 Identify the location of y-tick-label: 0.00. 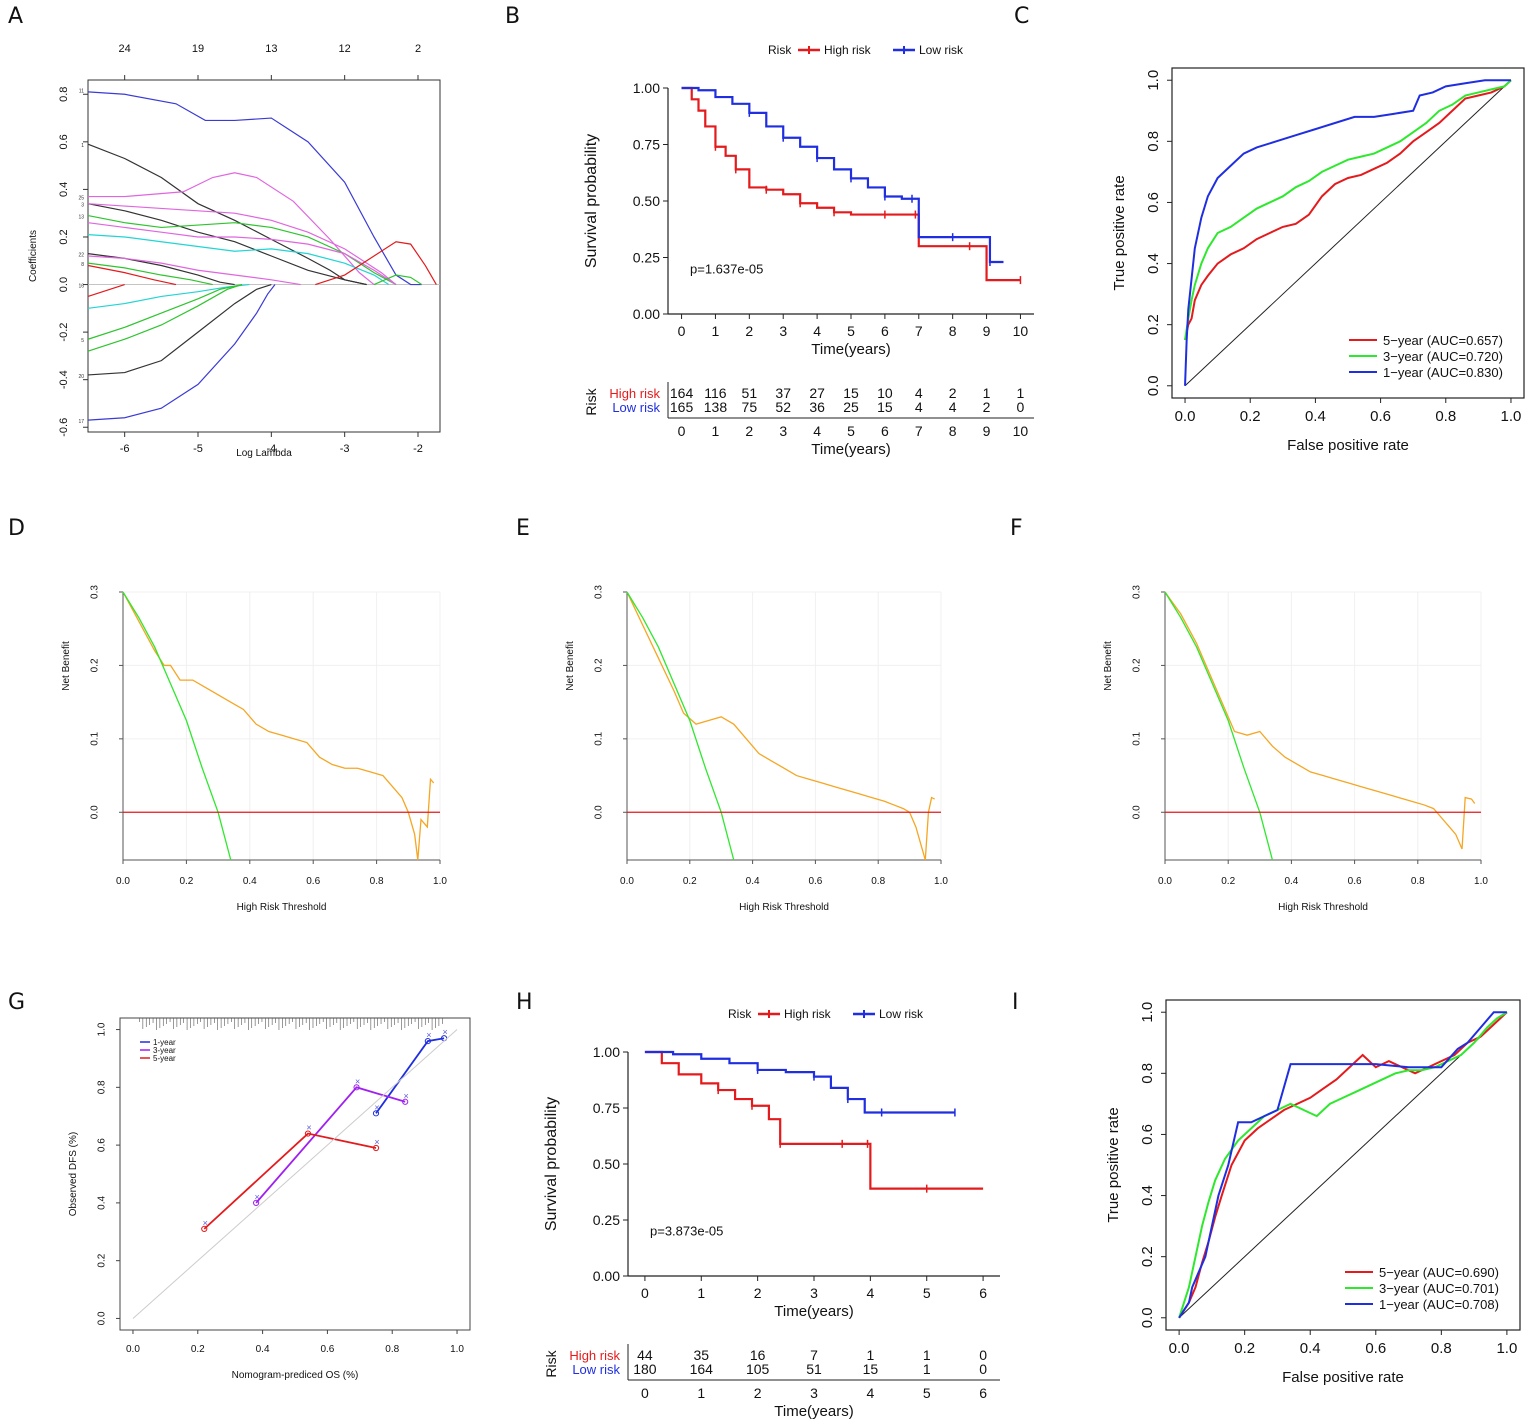
(606, 1276).